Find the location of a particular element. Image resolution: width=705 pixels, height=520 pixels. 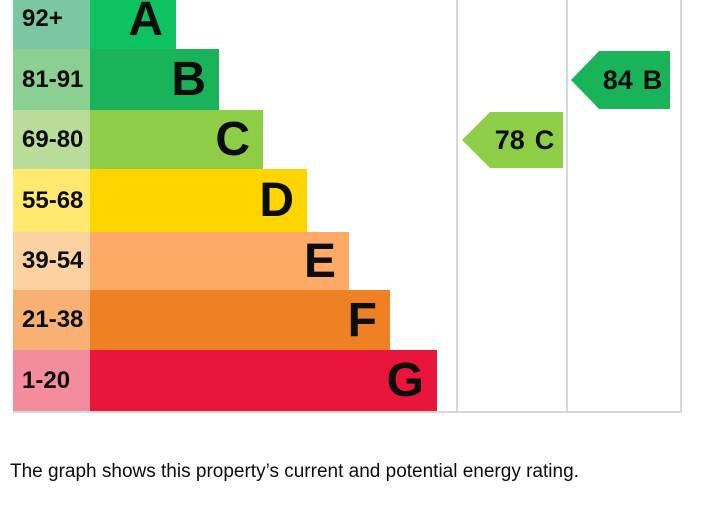

band-row-g: 1-20 G is located at coordinates (230, 380).